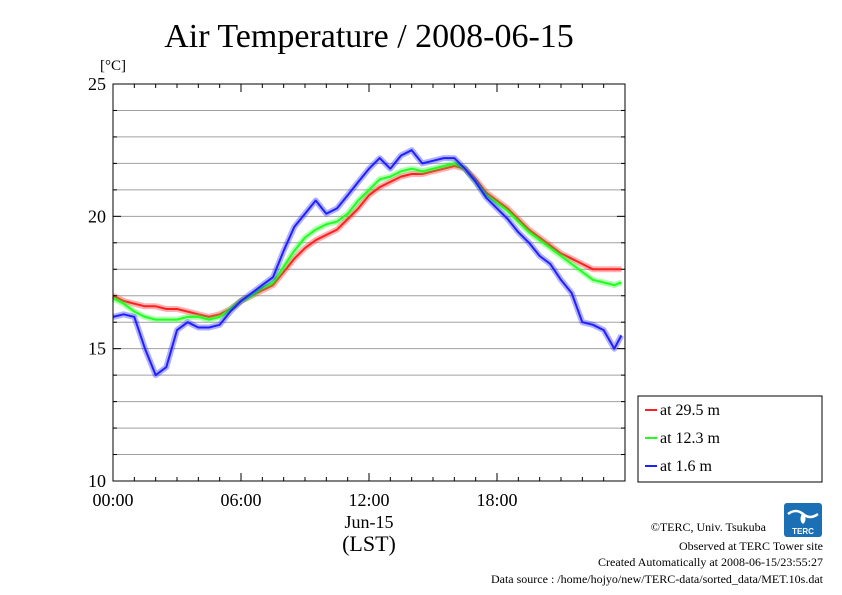 The width and height of the screenshot is (842, 595). I want to click on y-tick-label: 15, so click(97, 349).